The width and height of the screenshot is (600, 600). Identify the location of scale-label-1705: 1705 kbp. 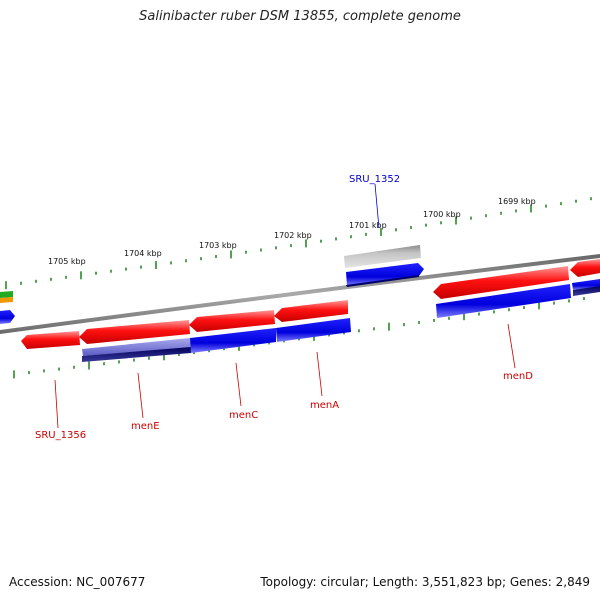
(67, 261).